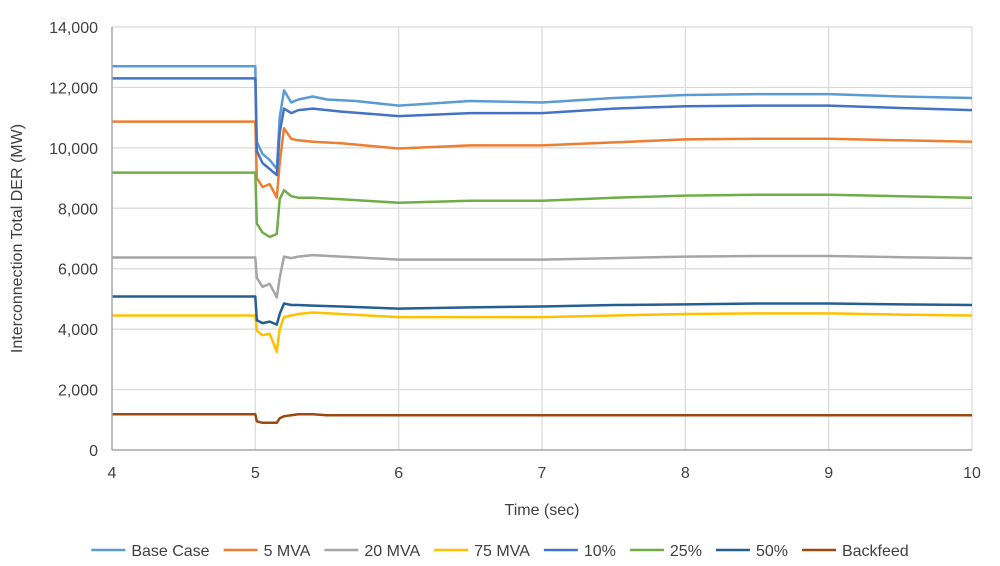 This screenshot has width=1000, height=566. I want to click on series-line-5-mva, so click(542, 159).